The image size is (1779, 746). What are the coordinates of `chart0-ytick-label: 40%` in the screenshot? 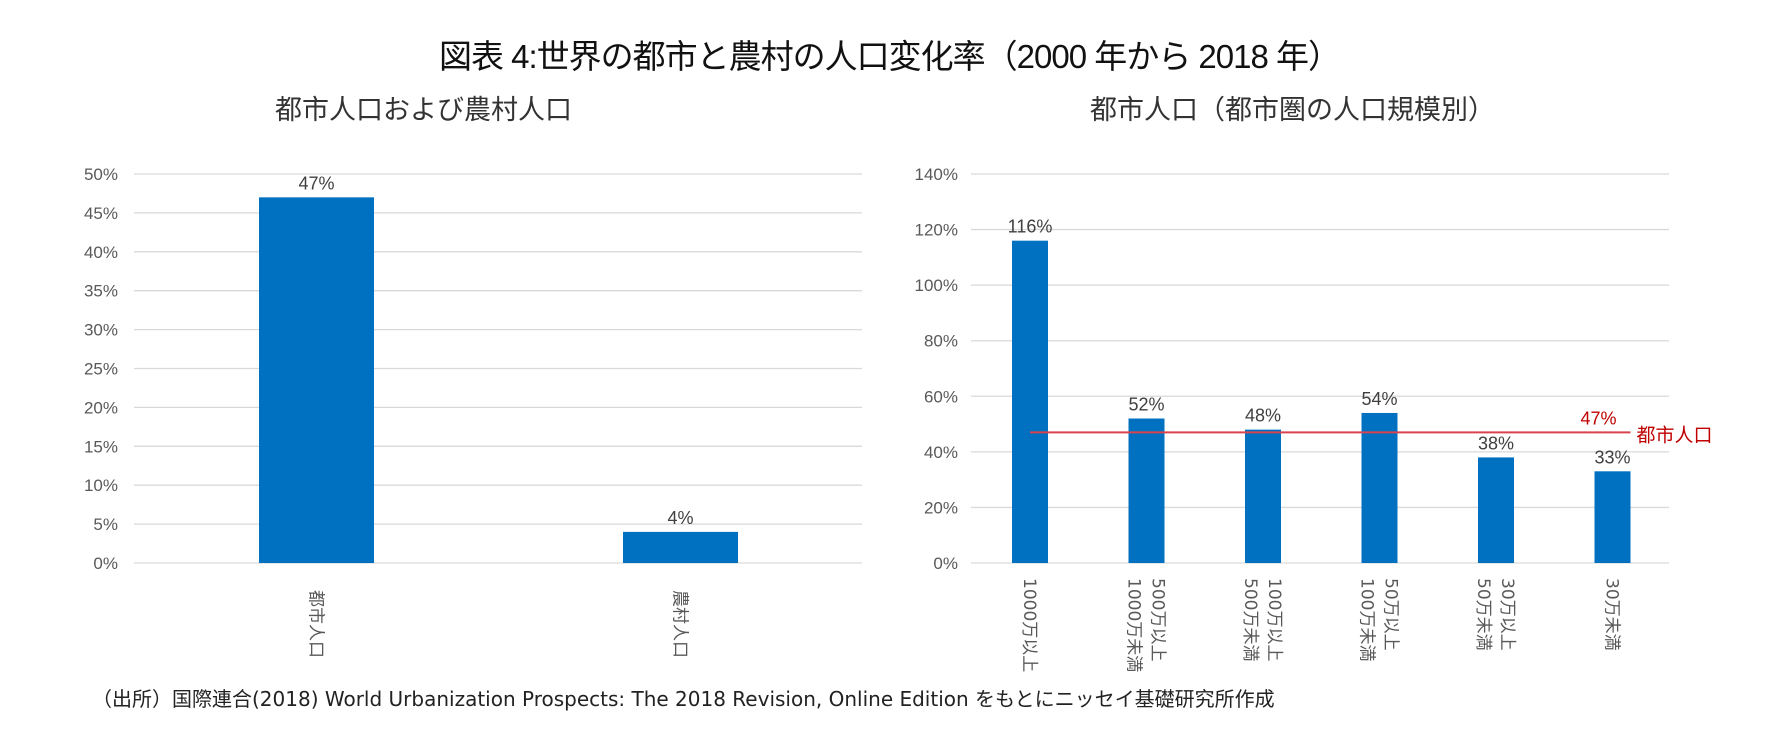 It's located at (101, 252).